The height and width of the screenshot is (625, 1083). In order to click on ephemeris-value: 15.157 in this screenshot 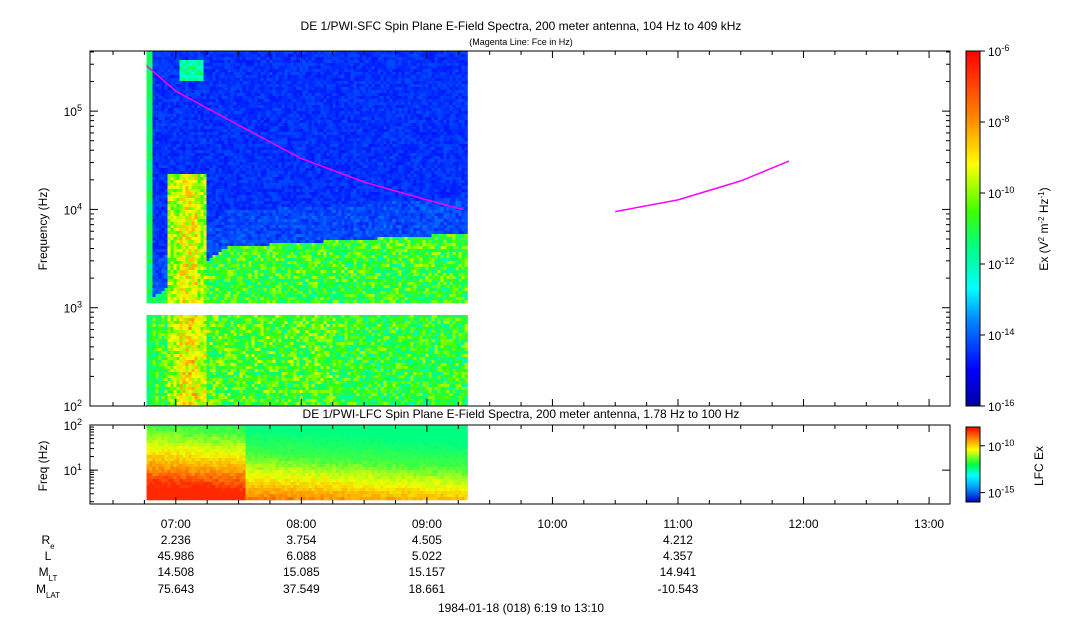, I will do `click(427, 572)`.